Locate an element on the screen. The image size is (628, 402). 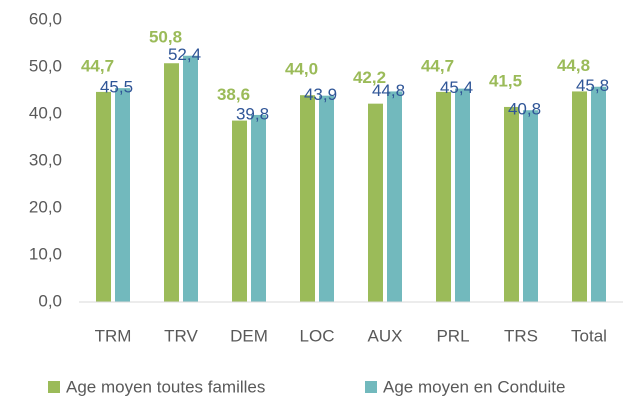
y-tick-label: 50,0 is located at coordinates (45, 65).